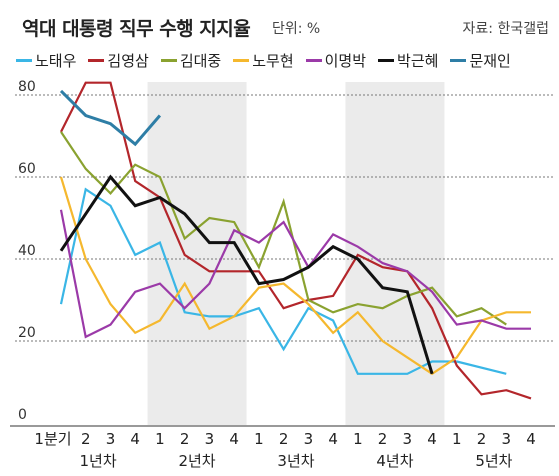  I want to click on y-tick-label: 60, so click(27, 169).